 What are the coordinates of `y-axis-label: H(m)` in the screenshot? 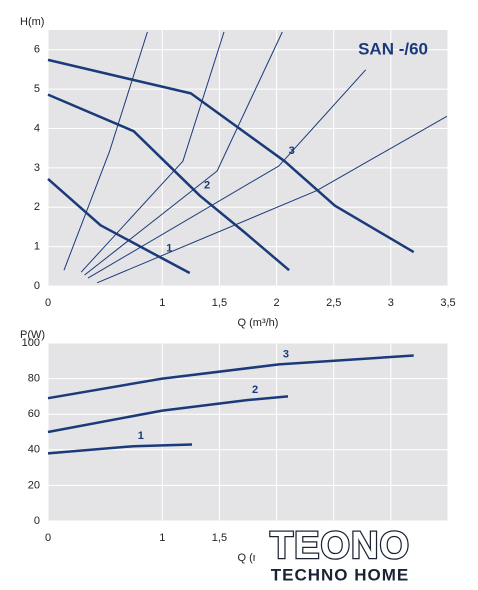 It's located at (32, 22).